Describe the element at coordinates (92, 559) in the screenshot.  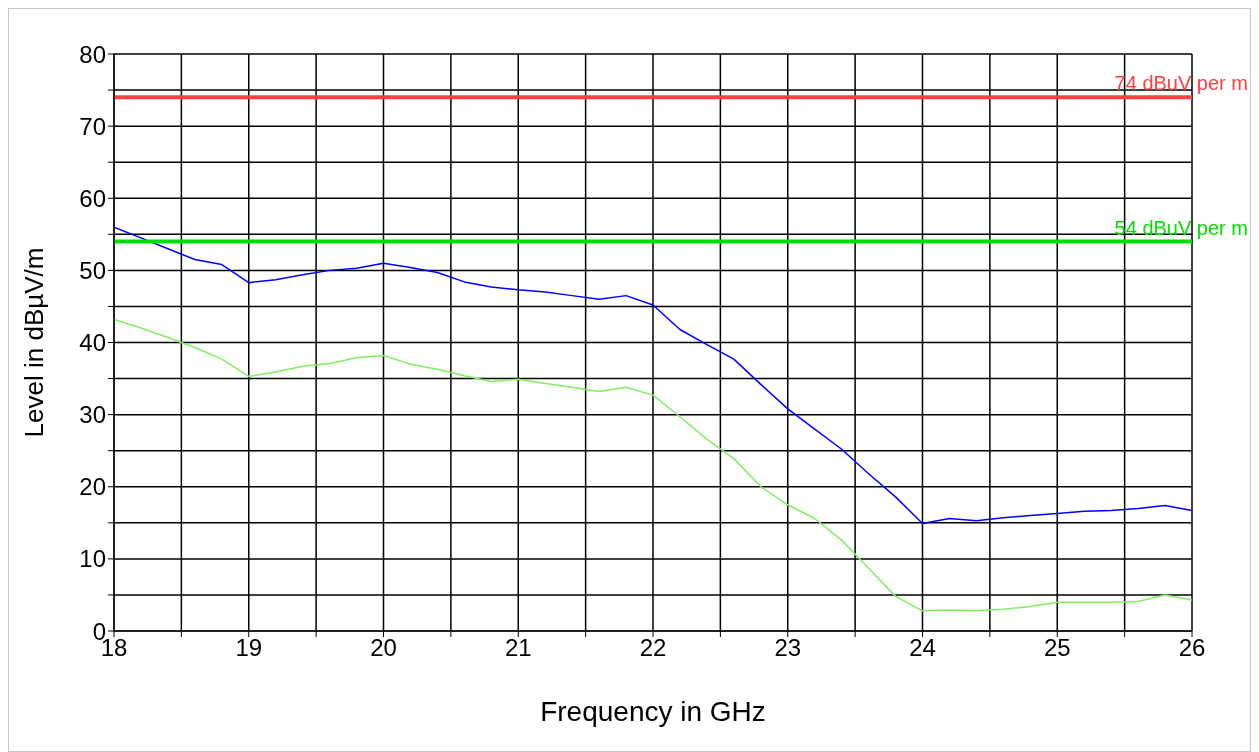
I see `y-tick-label: 10` at that location.